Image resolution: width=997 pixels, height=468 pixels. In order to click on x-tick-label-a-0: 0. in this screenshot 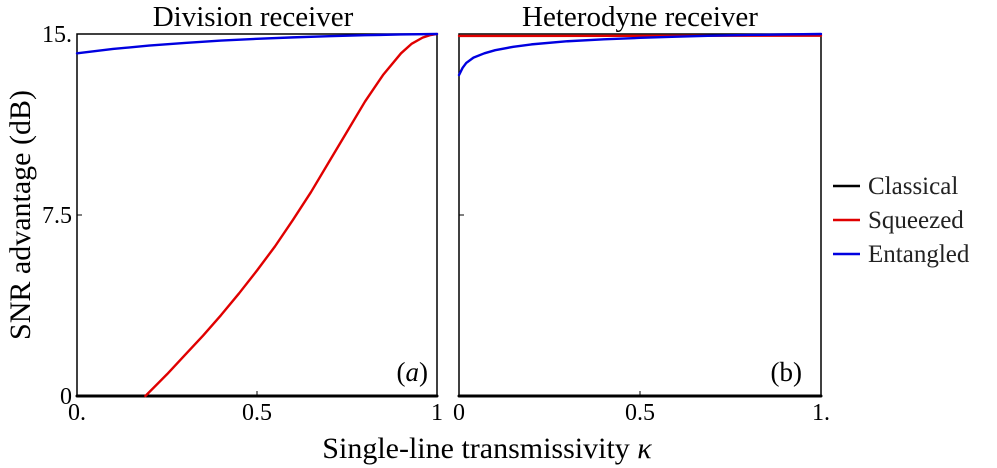, I will do `click(77, 413)`.